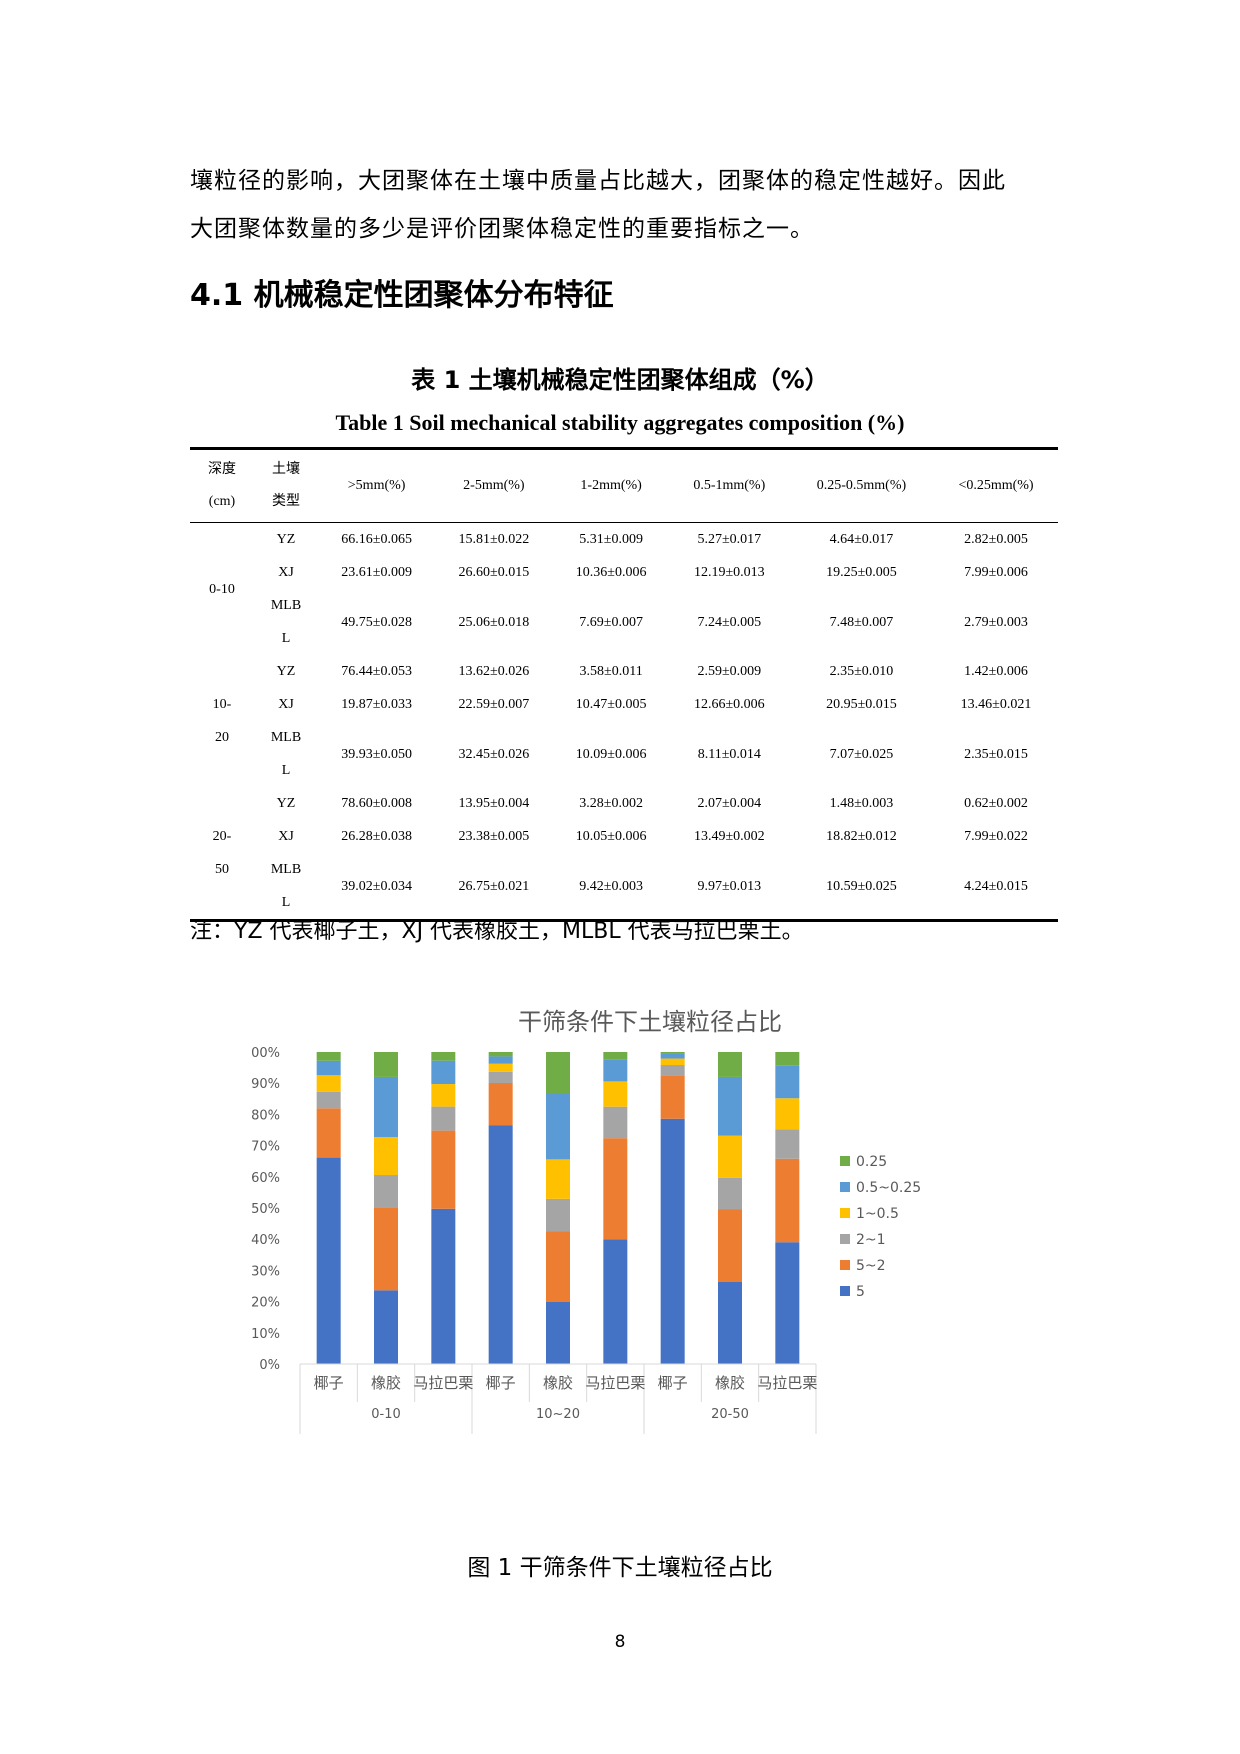 The height and width of the screenshot is (1754, 1240). I want to click on y-tick-label: 10%, so click(265, 1334).